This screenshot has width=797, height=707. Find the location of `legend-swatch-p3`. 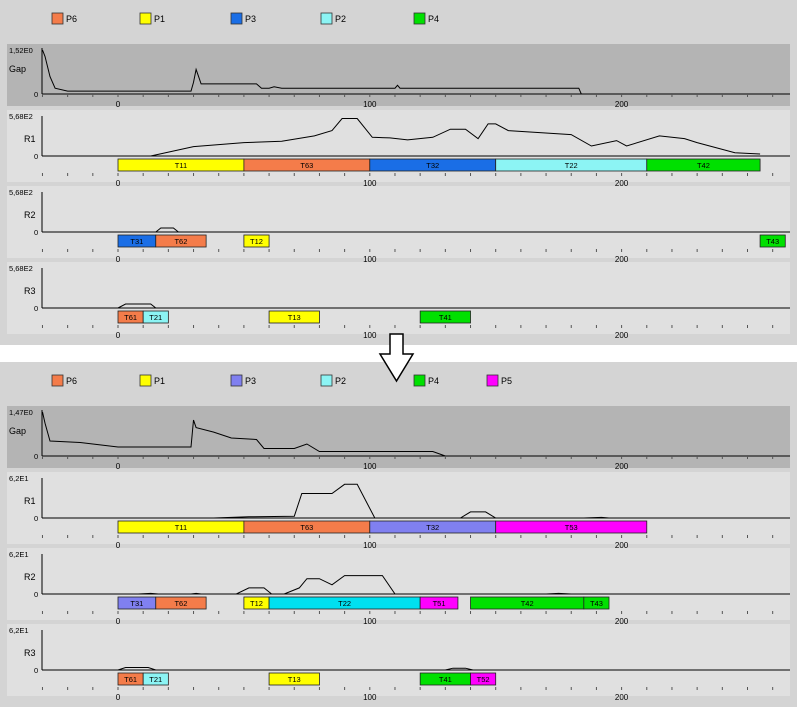

legend-swatch-p3 is located at coordinates (236, 380).